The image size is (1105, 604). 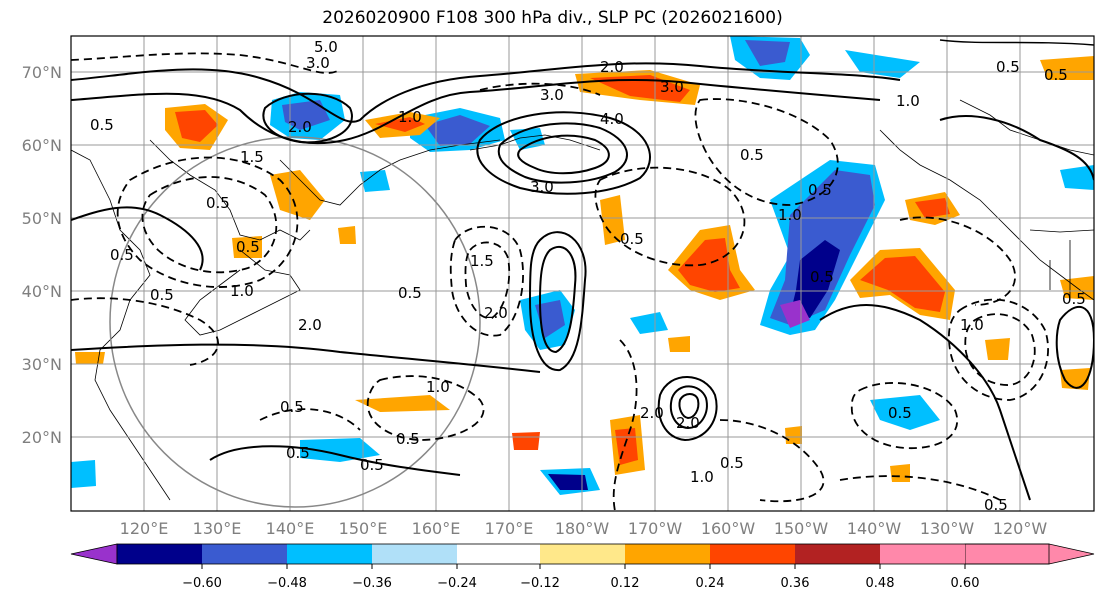 I want to click on colorbar-tick-label: −0.24, so click(x=457, y=583).